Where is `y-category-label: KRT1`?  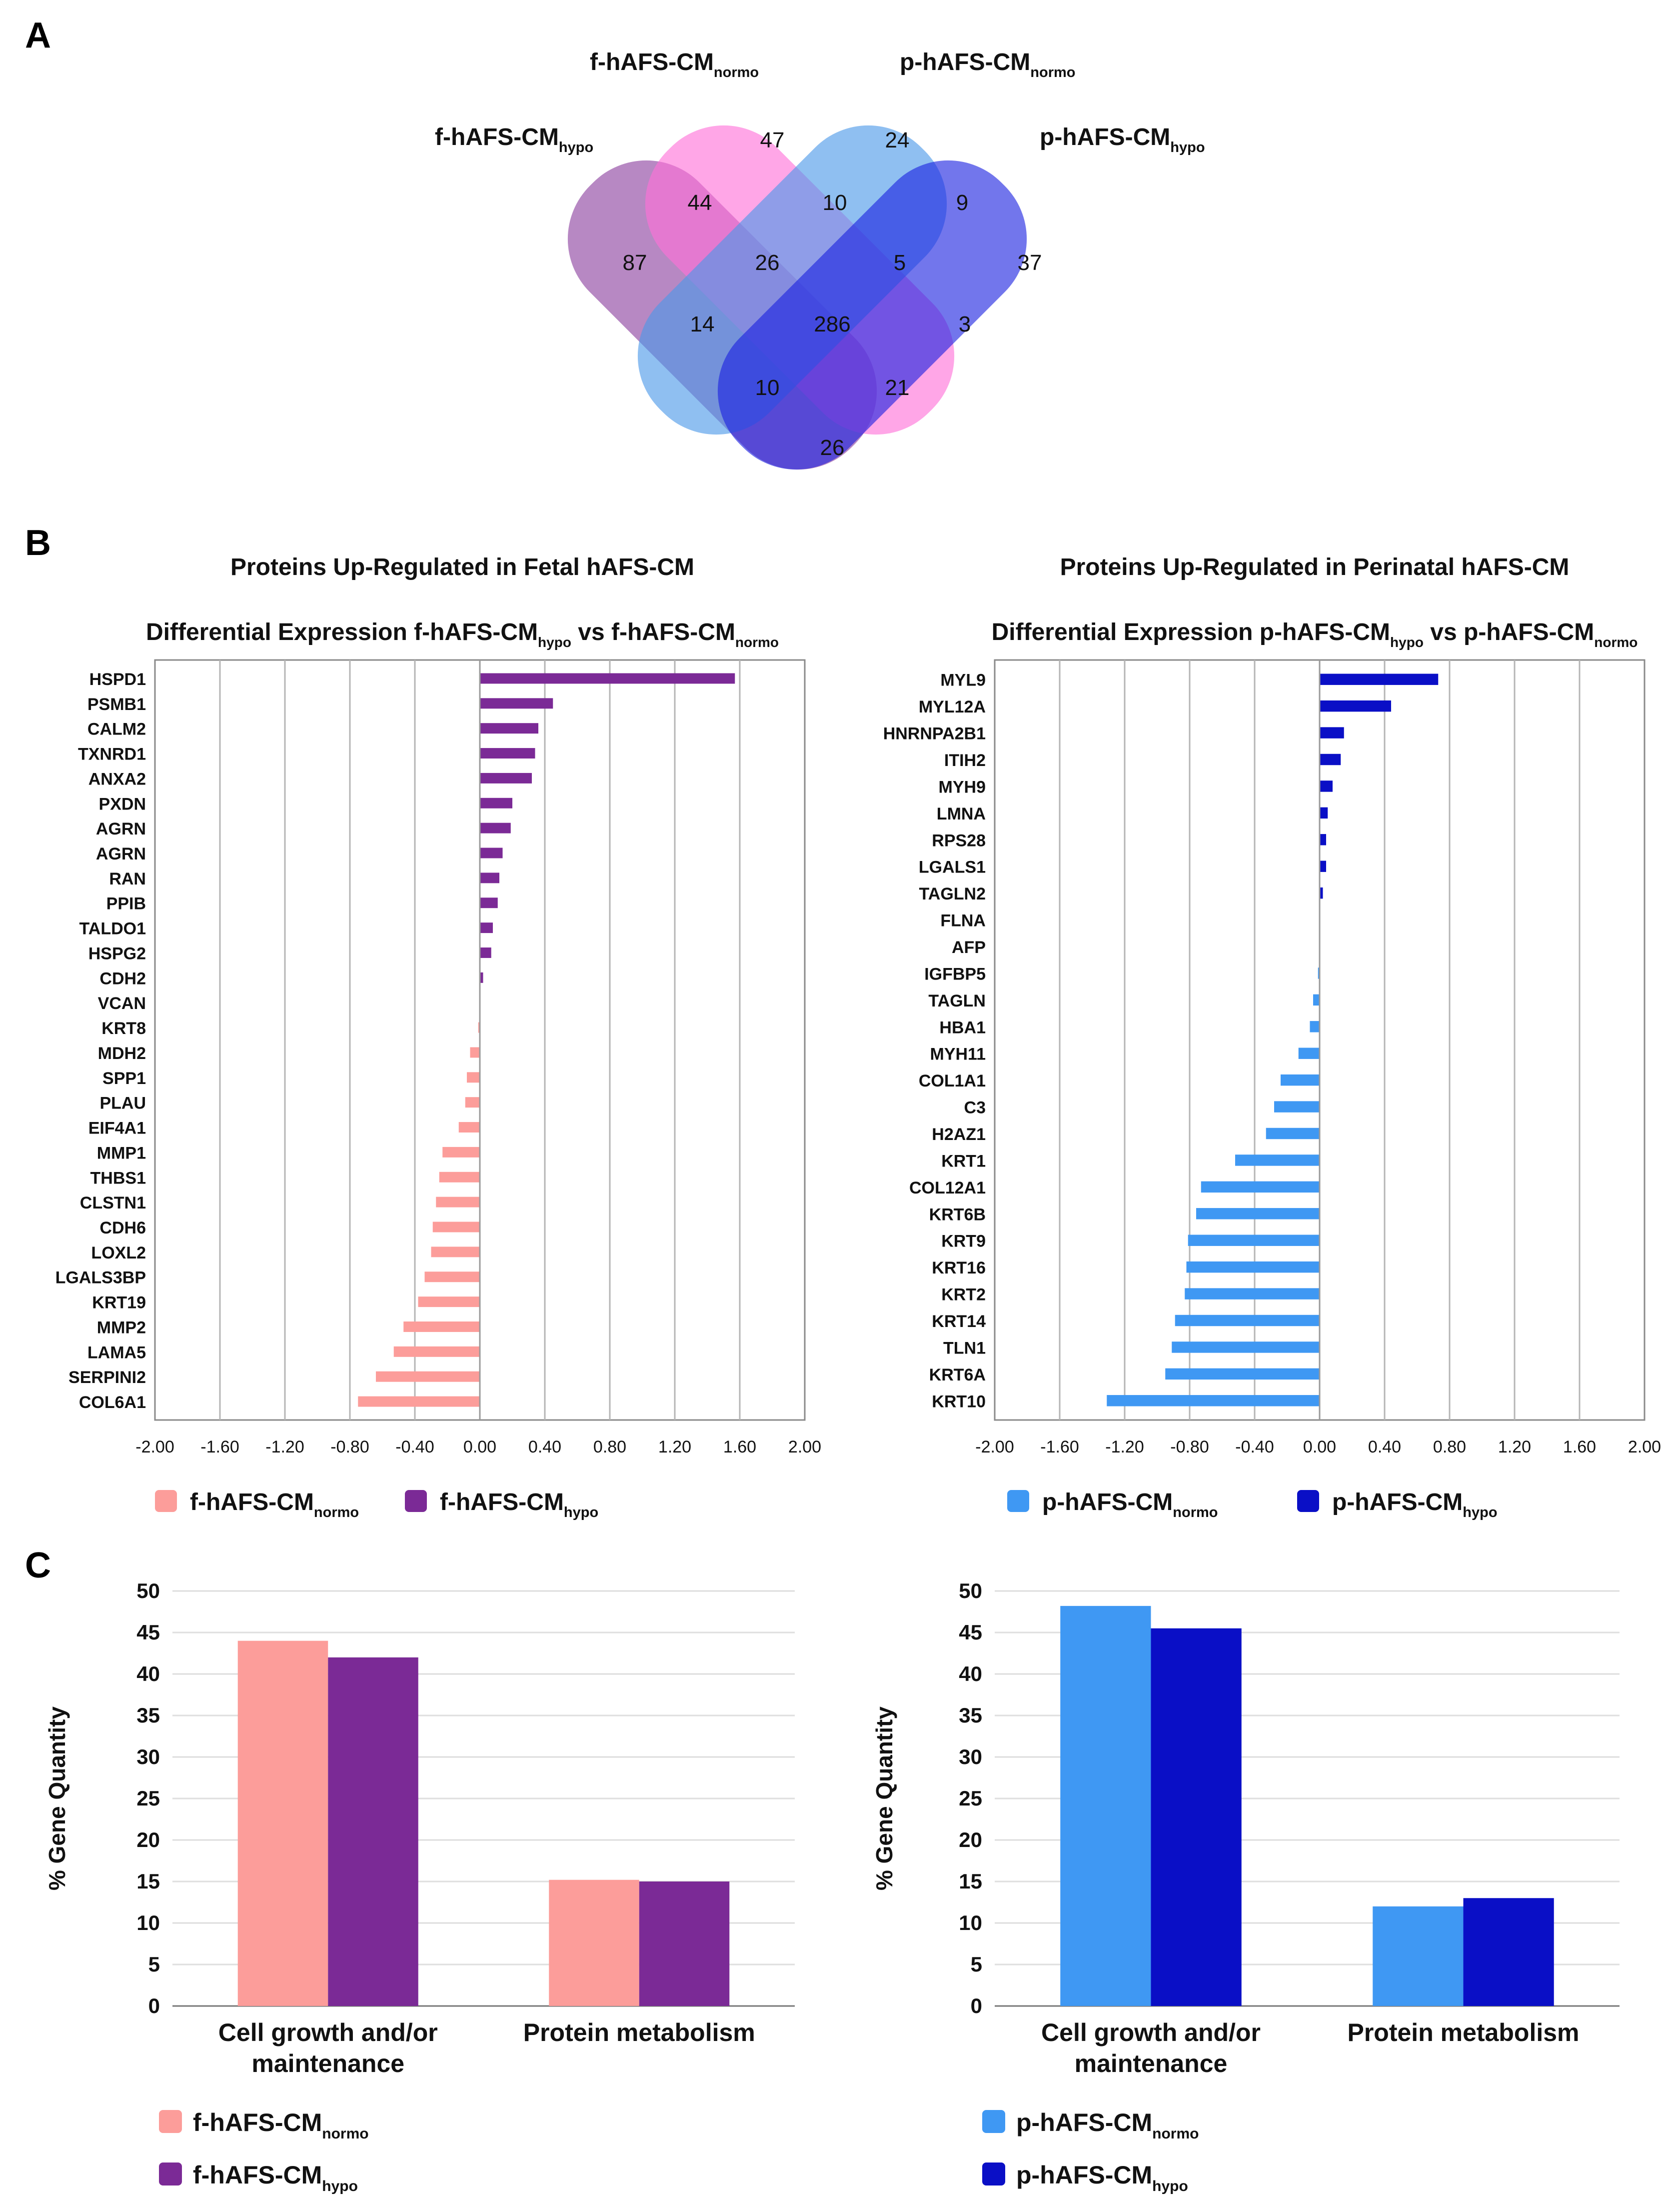 y-category-label: KRT1 is located at coordinates (964, 1161).